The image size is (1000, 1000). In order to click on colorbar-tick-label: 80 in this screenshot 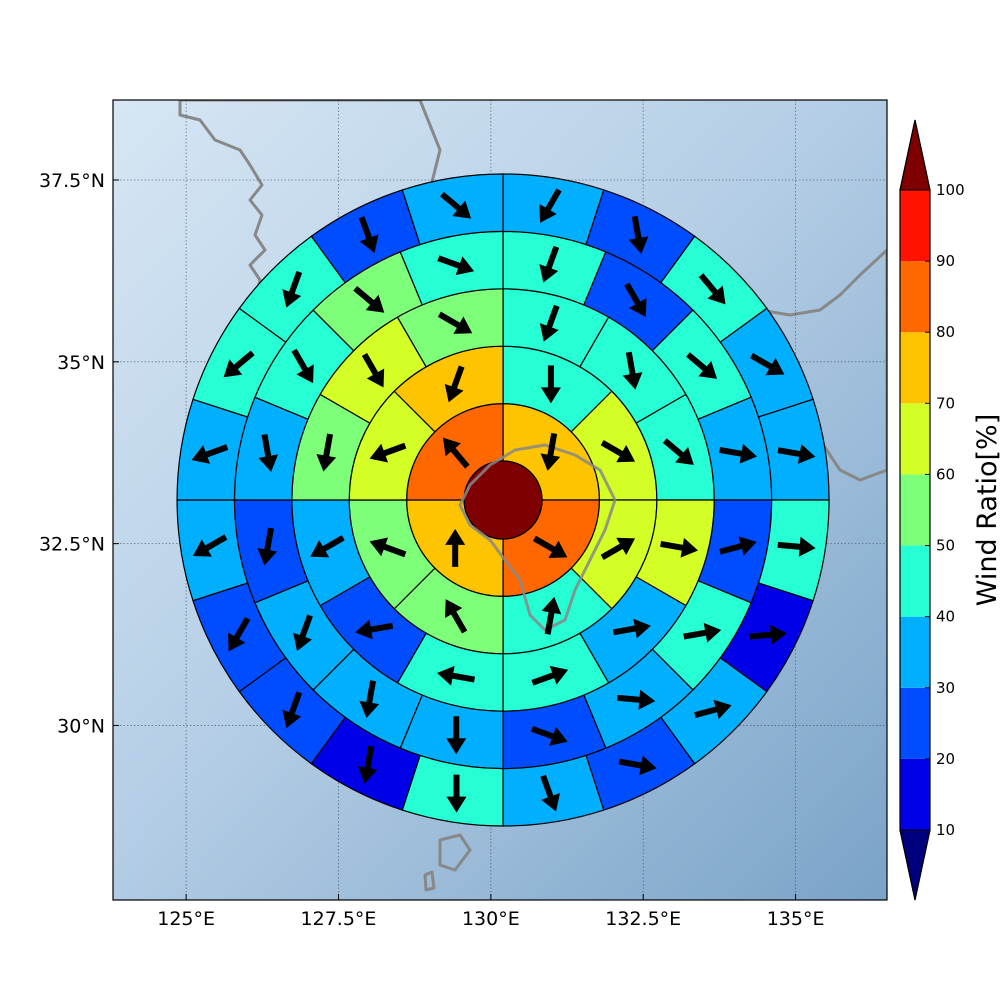, I will do `click(945, 332)`.